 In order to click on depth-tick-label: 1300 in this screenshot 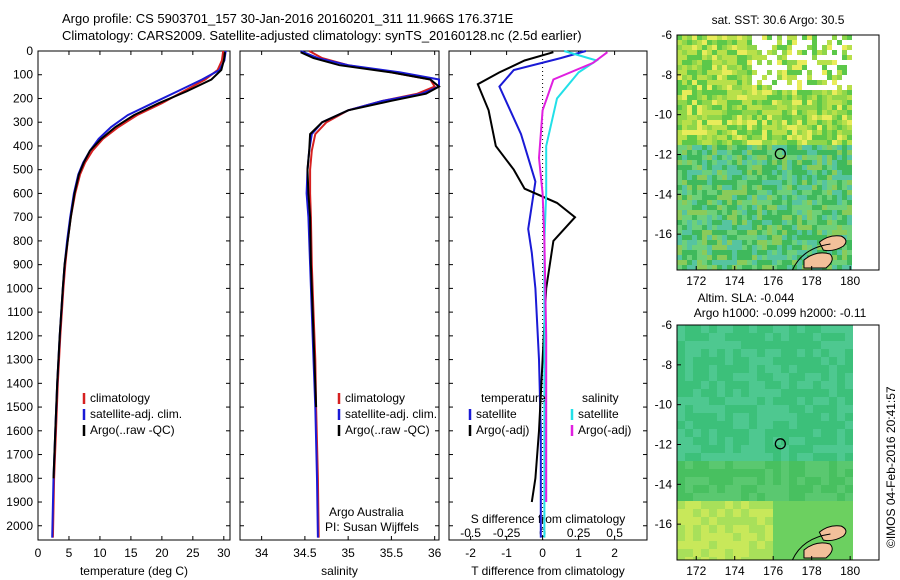, I will do `click(19, 360)`.